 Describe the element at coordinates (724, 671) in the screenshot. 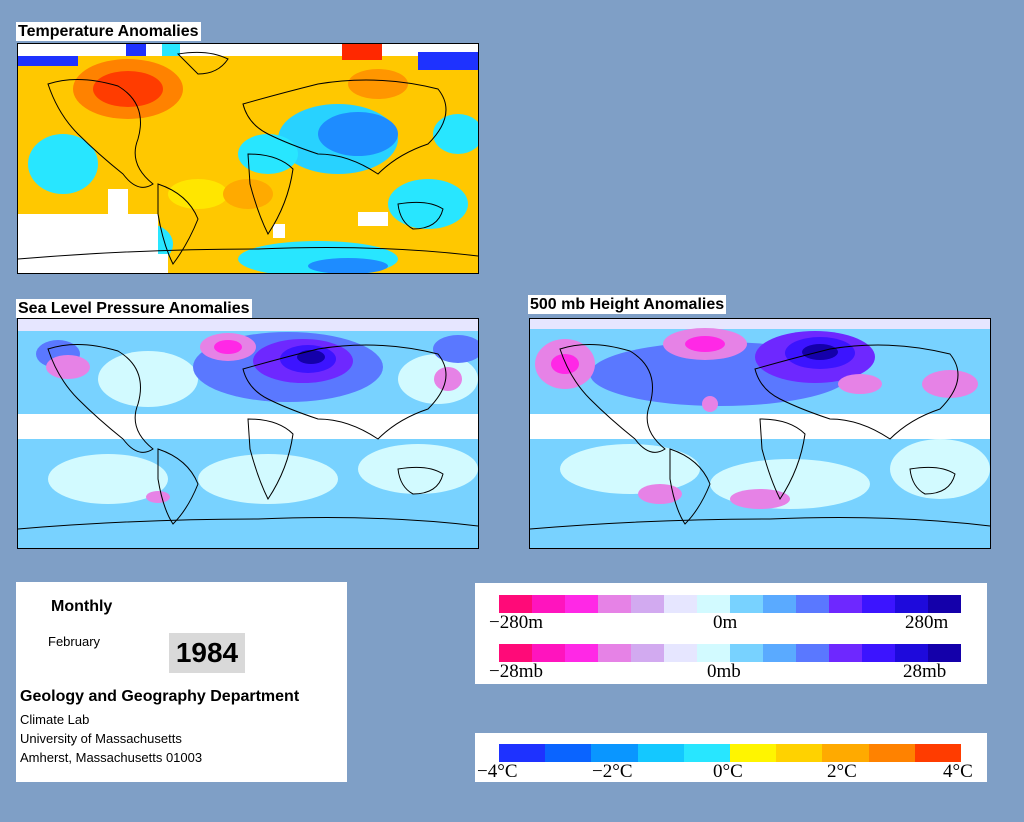

I see `pressure-mid-label: 0mb` at that location.